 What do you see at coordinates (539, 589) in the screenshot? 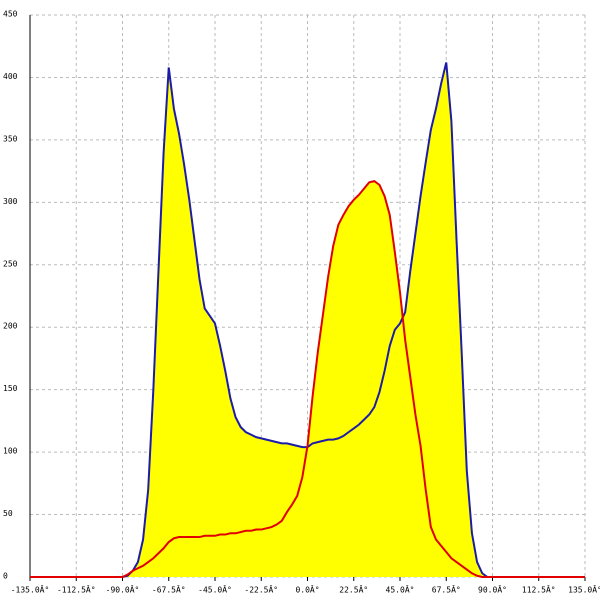
I see `x-tick-label: 112.5Â°` at bounding box center [539, 589].